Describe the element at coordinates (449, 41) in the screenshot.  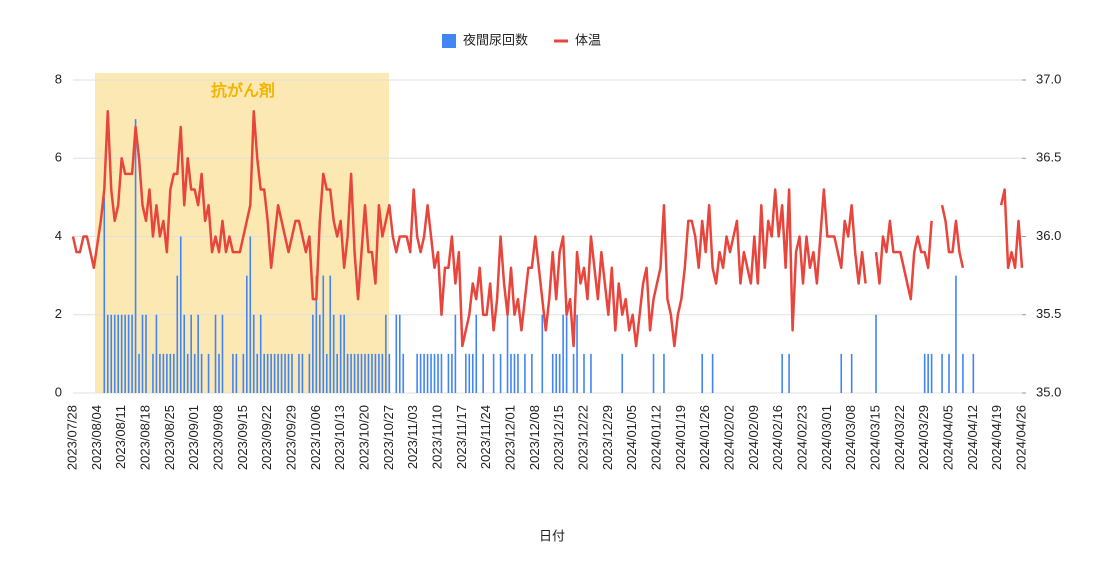
I see `legend-swatch` at that location.